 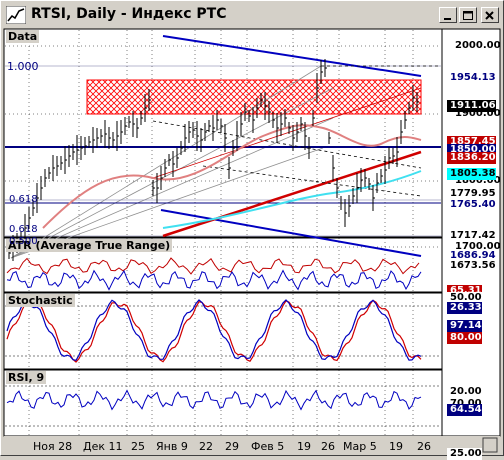 What do you see at coordinates (396, 446) in the screenshot?
I see `date-axis-label-10: 19` at bounding box center [396, 446].